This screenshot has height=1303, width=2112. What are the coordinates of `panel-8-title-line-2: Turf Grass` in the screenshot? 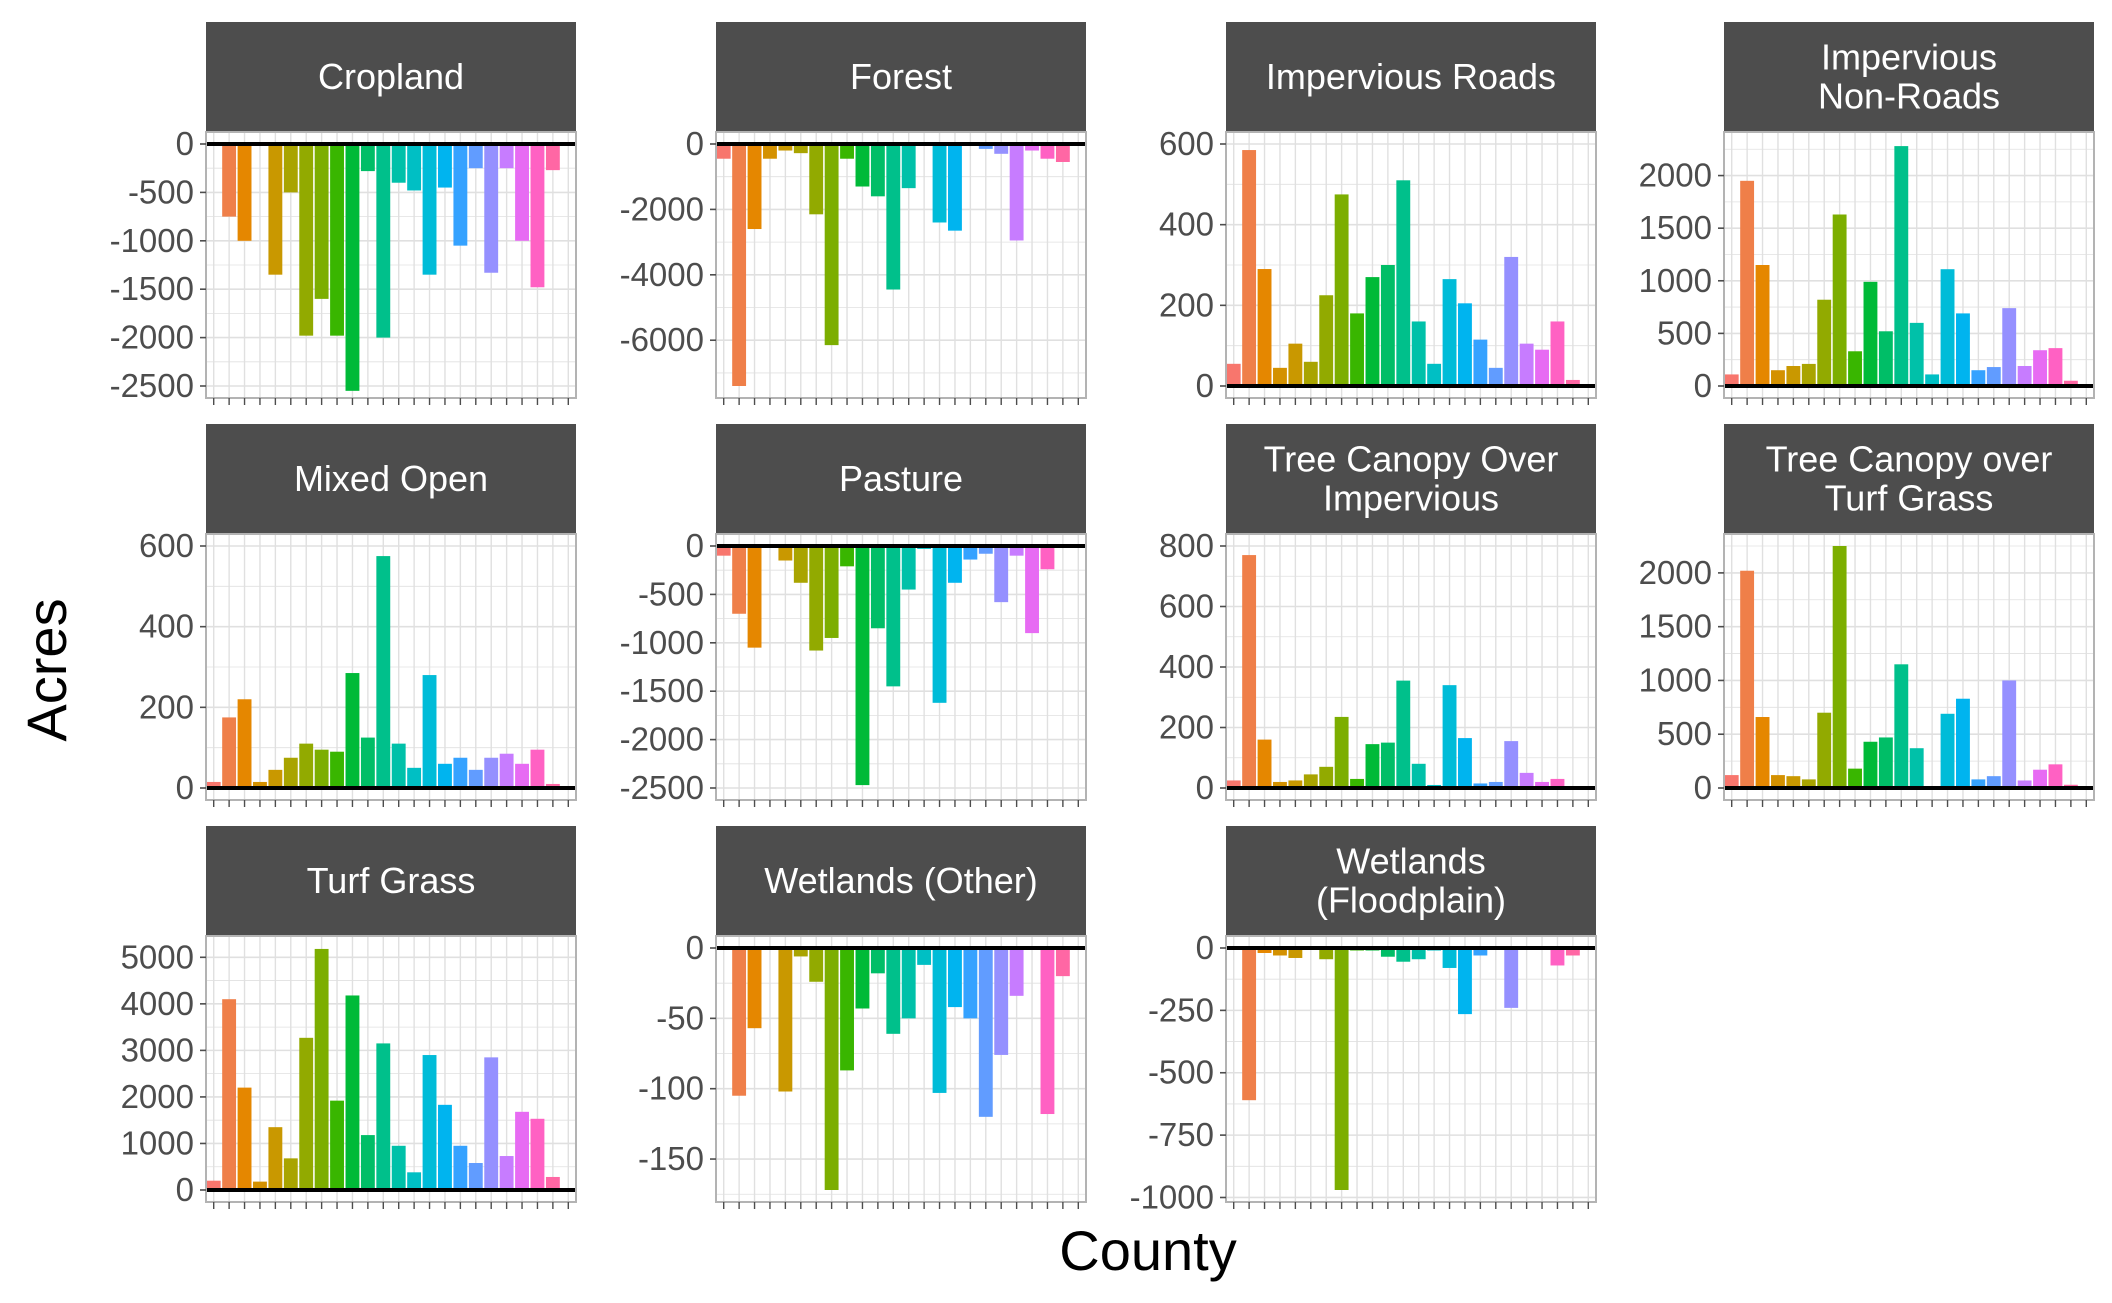 It's located at (1909, 498).